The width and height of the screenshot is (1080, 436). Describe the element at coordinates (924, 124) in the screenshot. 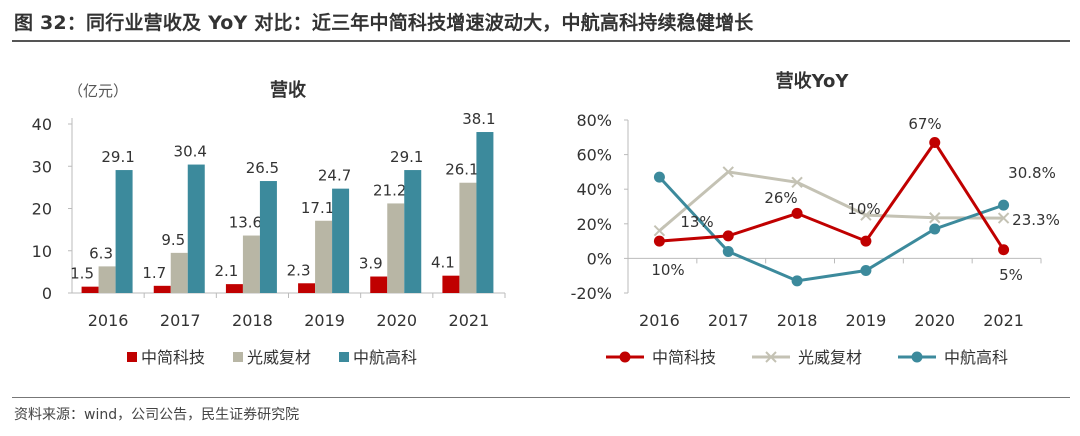

I see `line-data-label: 67%` at that location.